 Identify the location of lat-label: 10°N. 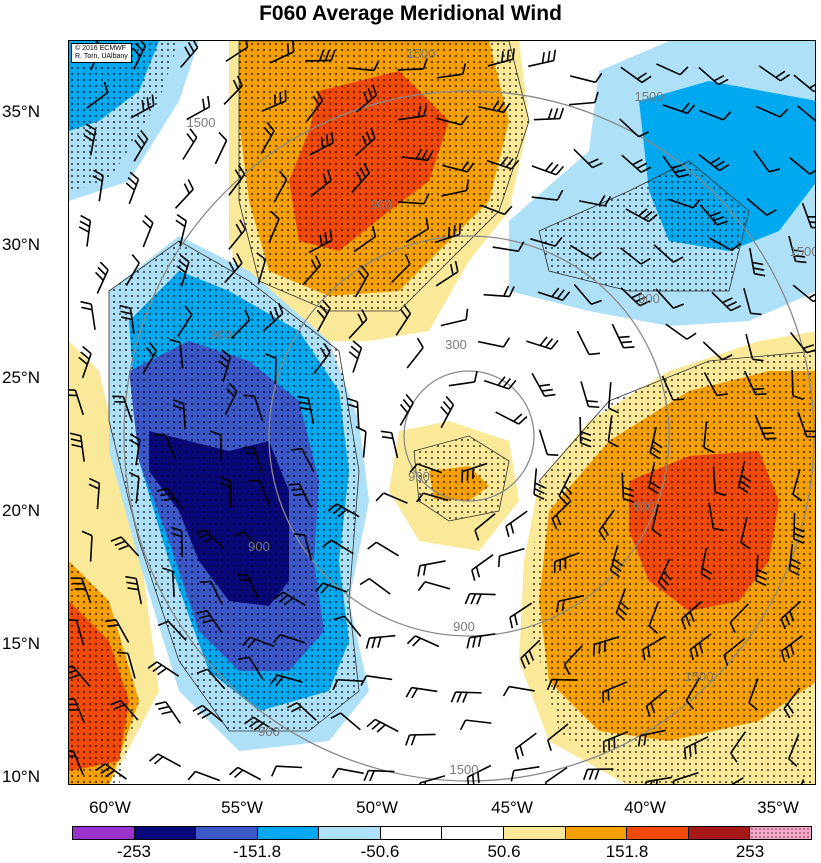
(21, 776).